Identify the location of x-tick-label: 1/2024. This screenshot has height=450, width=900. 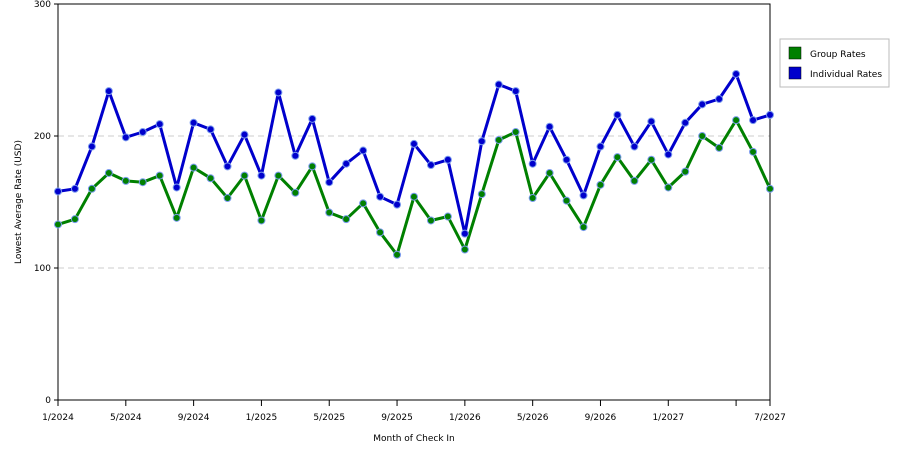
(58, 418).